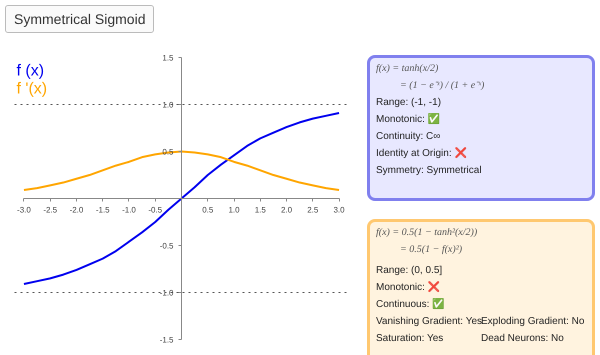  What do you see at coordinates (431, 249) in the screenshot?
I see `text: = 0.5(1 − f(x)²)` at bounding box center [431, 249].